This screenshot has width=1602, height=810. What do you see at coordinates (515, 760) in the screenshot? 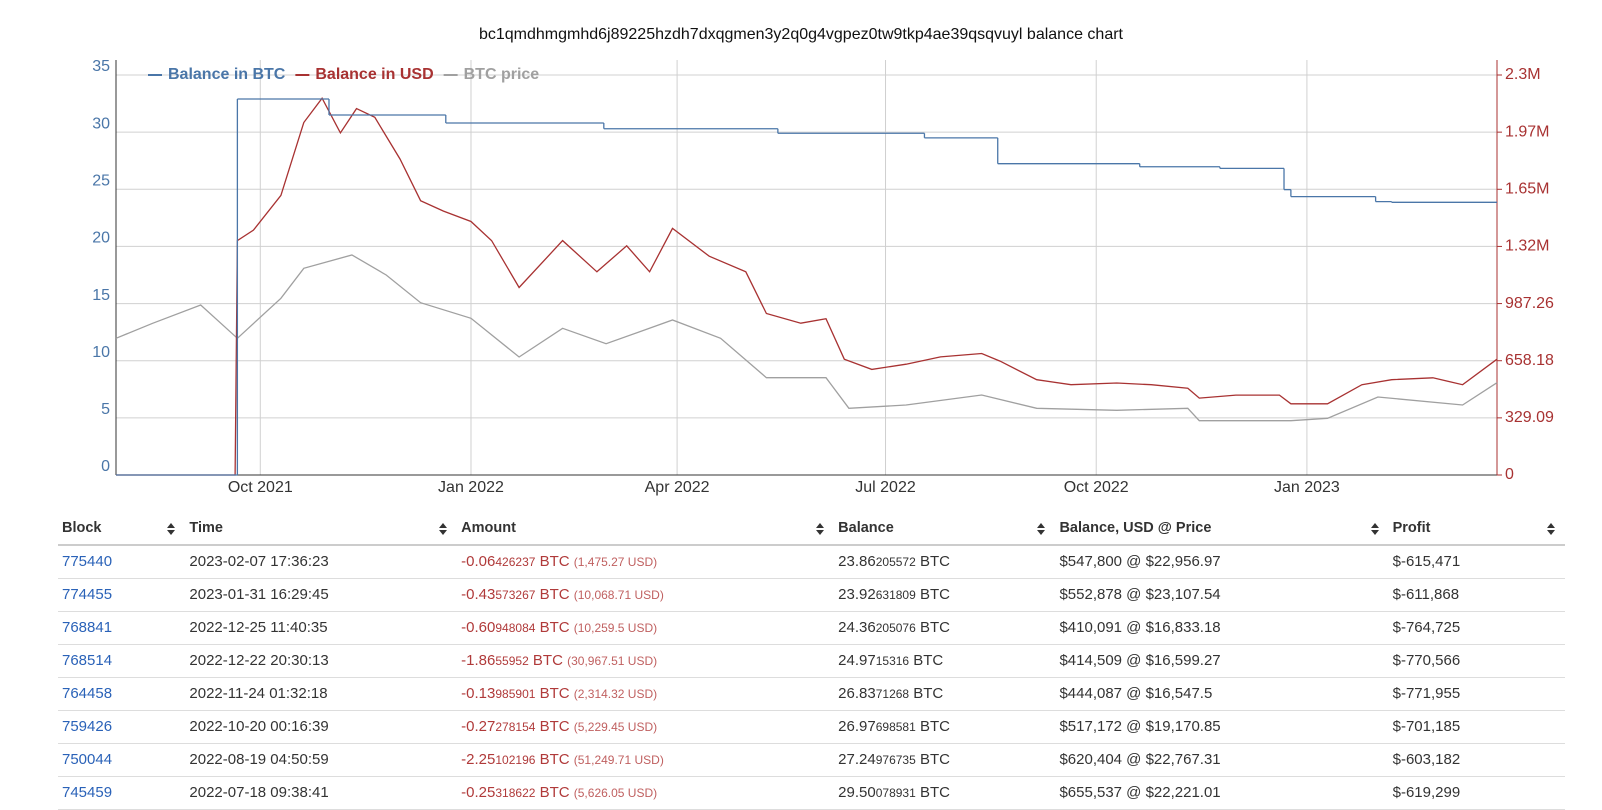
I see `amount-digits: 102196` at bounding box center [515, 760].